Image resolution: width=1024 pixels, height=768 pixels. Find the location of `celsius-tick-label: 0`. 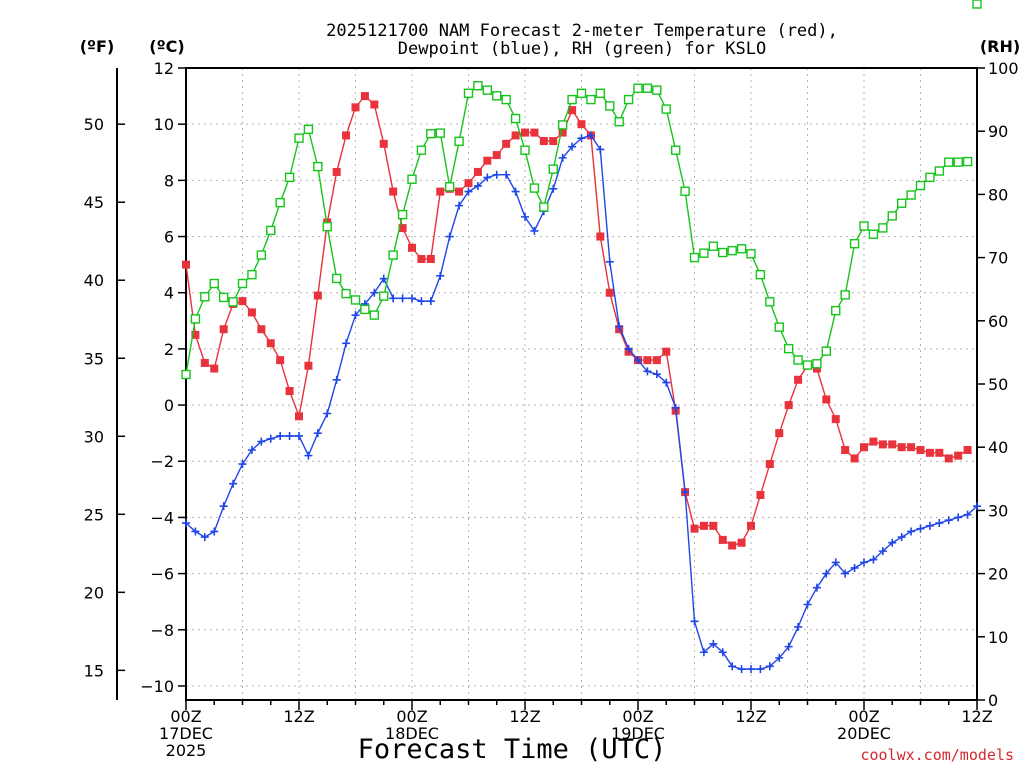

celsius-tick-label: 0 is located at coordinates (169, 405).